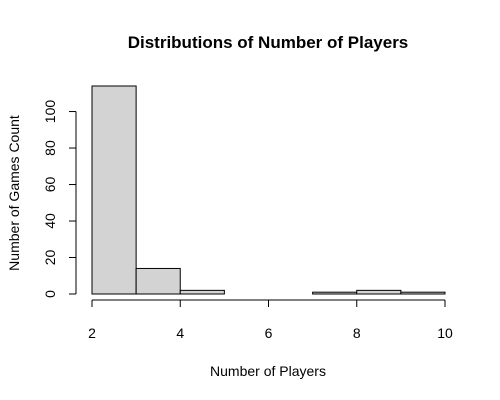 The height and width of the screenshot is (400, 500). I want to click on y-tick-label: 80, so click(50, 148).